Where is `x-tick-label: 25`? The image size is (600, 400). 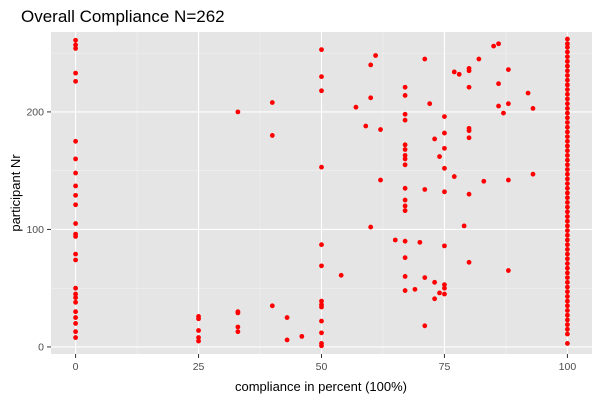 x-tick-label: 25 is located at coordinates (199, 367).